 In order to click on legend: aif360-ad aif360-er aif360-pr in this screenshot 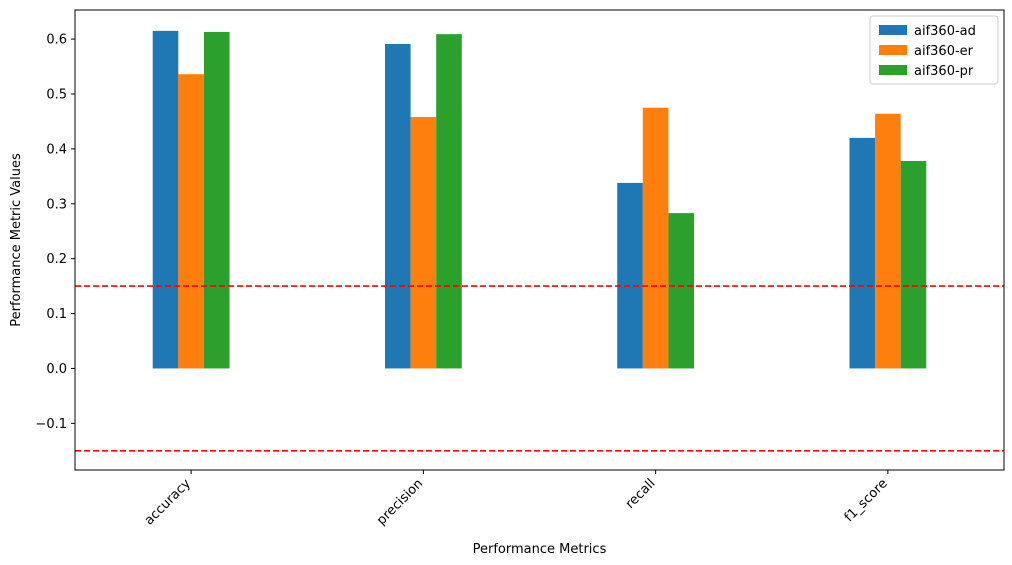, I will do `click(934, 50)`.